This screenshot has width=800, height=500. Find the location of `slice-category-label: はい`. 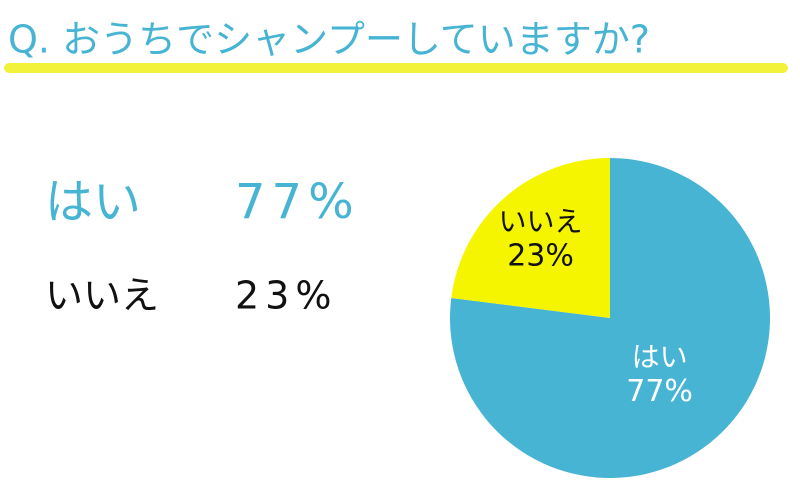

slice-category-label: はい is located at coordinates (660, 356).